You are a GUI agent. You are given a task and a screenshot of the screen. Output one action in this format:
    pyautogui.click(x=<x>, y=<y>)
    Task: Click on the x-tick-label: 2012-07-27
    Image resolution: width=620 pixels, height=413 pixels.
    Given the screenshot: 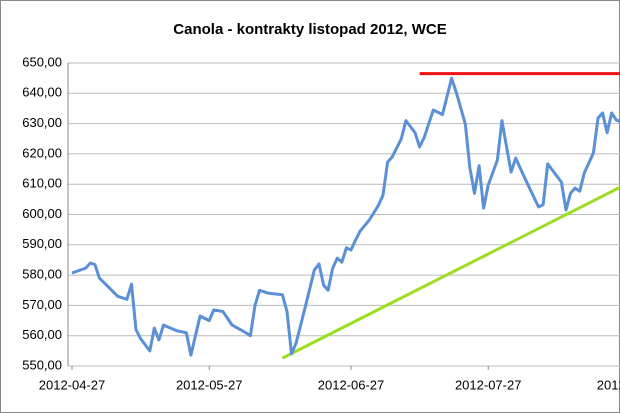 What is the action you would take?
    pyautogui.click(x=488, y=384)
    